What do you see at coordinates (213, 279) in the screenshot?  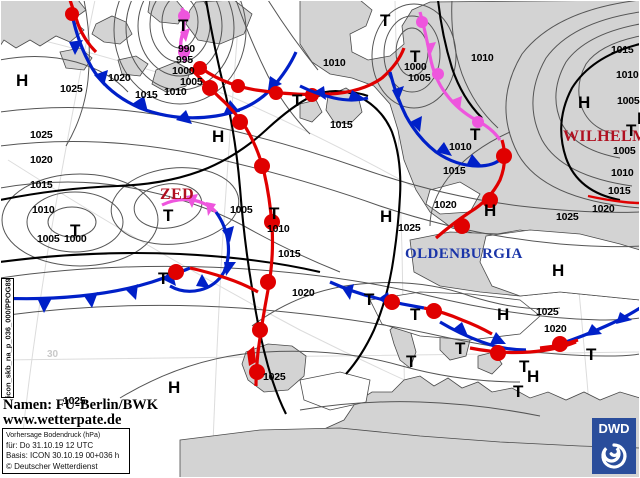 I see `front-warm-triplepoint` at bounding box center [213, 279].